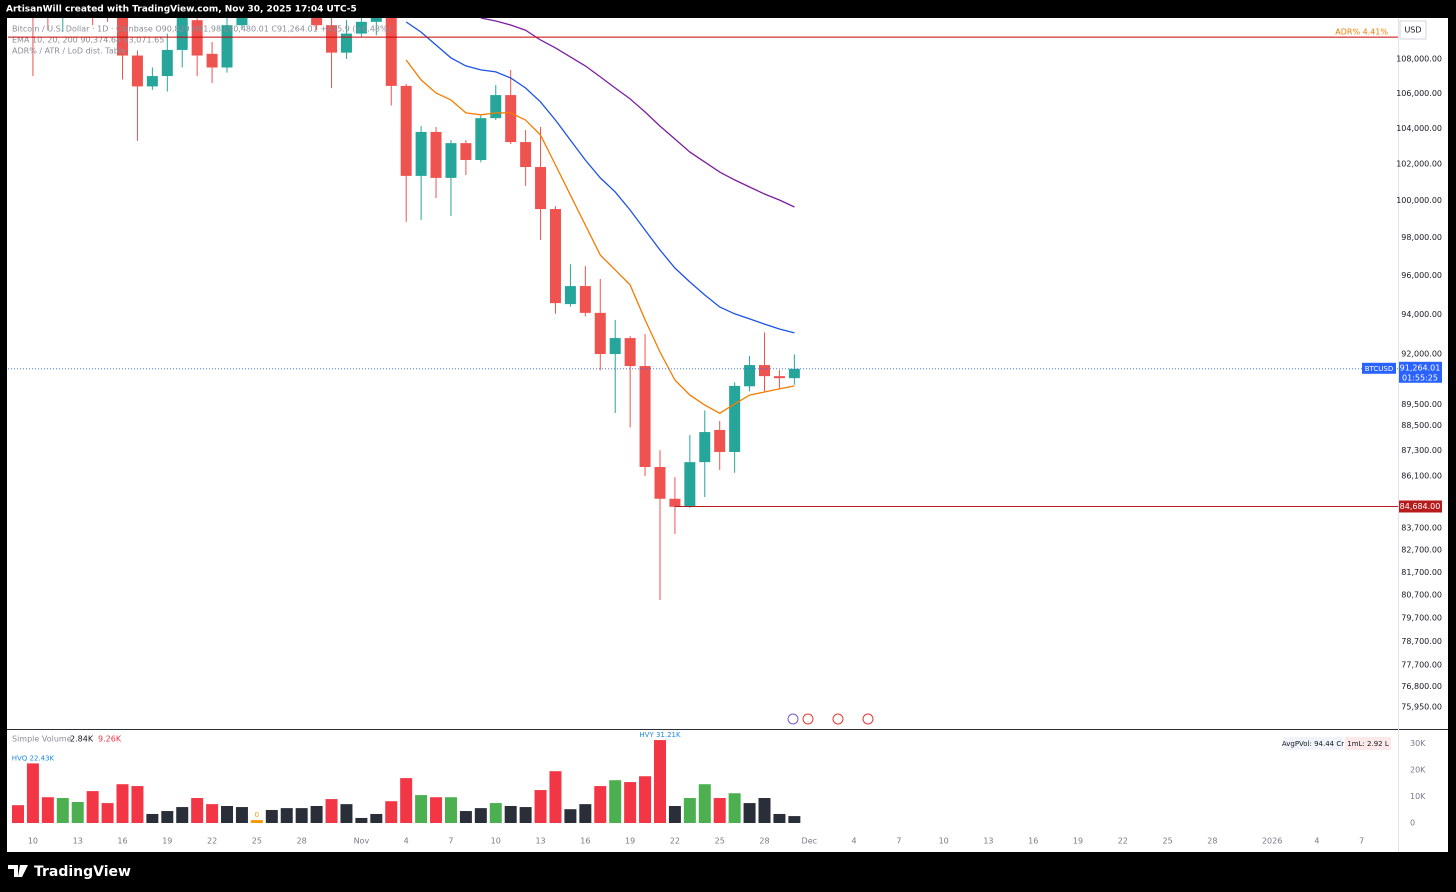  Describe the element at coordinates (82, 739) in the screenshot. I see `volume-legend: 2.84K` at that location.